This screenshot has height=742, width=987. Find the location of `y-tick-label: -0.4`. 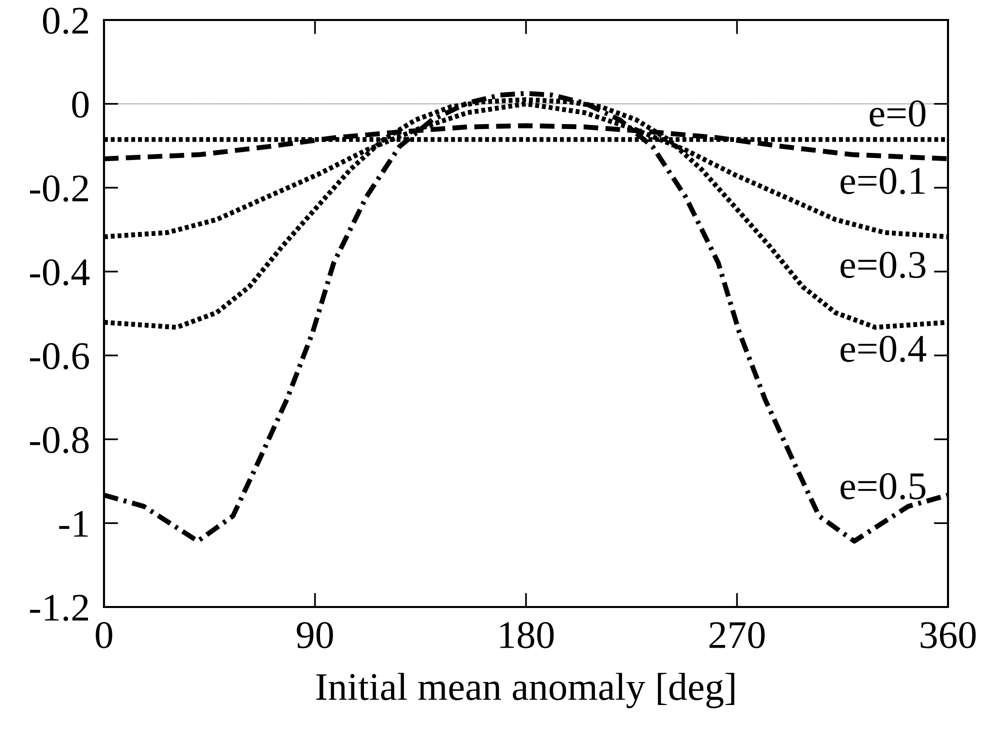

y-tick-label: -0.4 is located at coordinates (60, 272).